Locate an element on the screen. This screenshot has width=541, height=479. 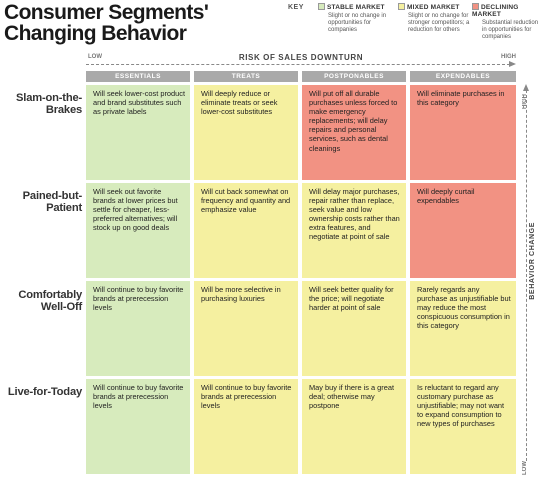
risk-axis-low-label: LOW is located at coordinates (95, 57).